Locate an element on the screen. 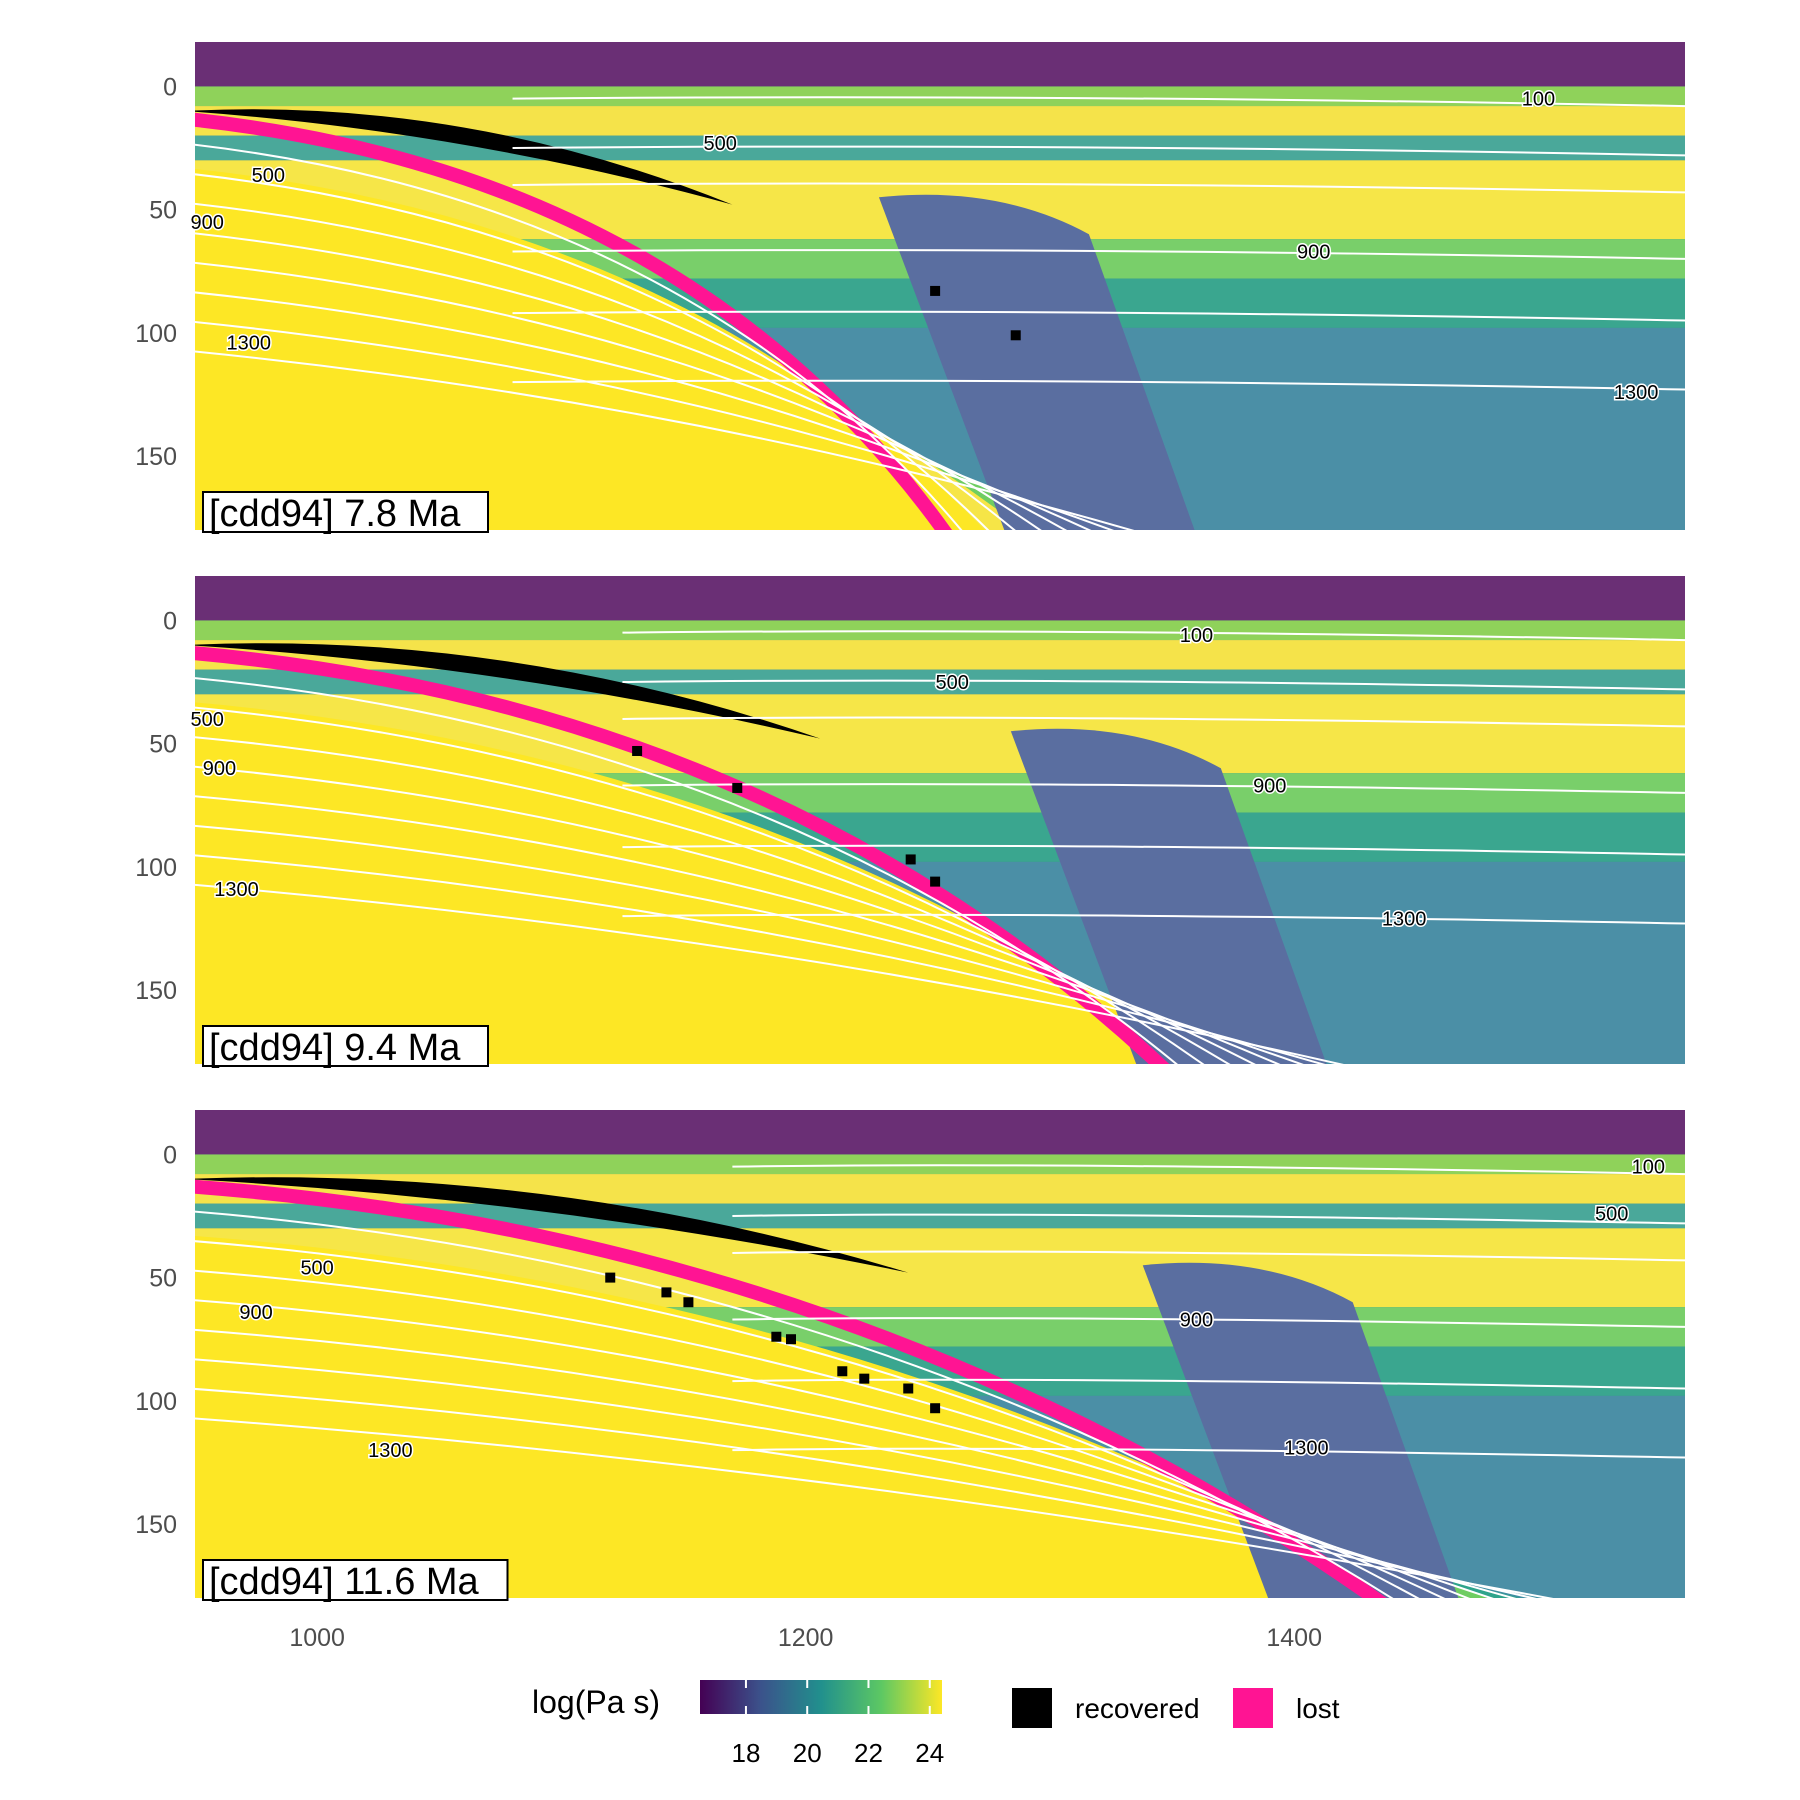  lost-band is located at coordinates (573, 321).